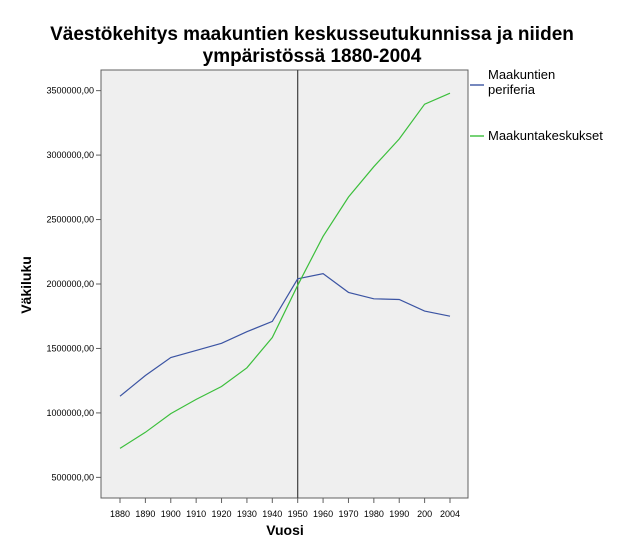 This screenshot has width=625, height=556. What do you see at coordinates (272, 514) in the screenshot?
I see `x-tick-label: 1940` at bounding box center [272, 514].